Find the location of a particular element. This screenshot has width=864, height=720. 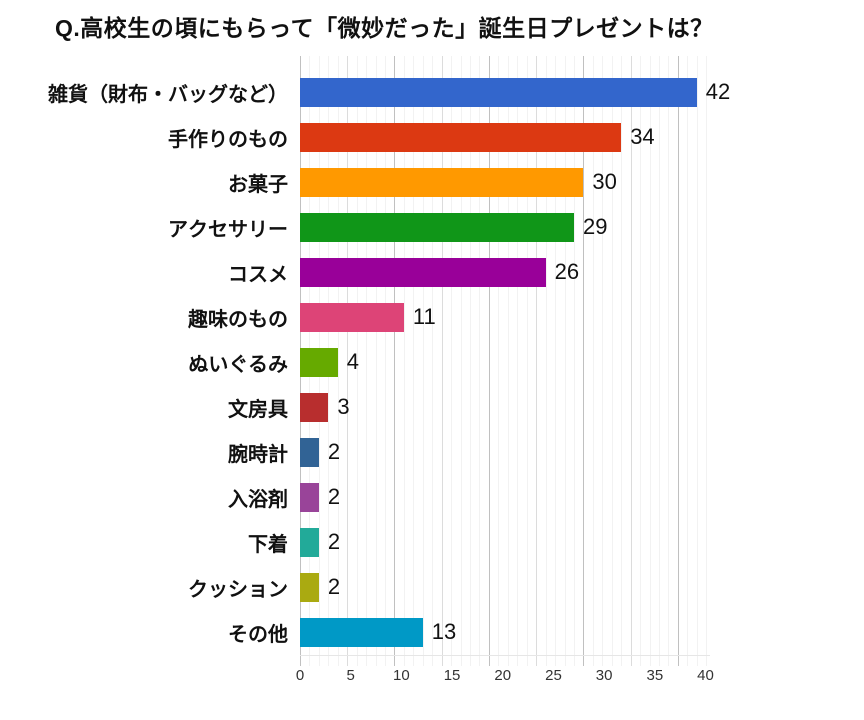

bar-row: 文房具 3 is located at coordinates (432, 407).